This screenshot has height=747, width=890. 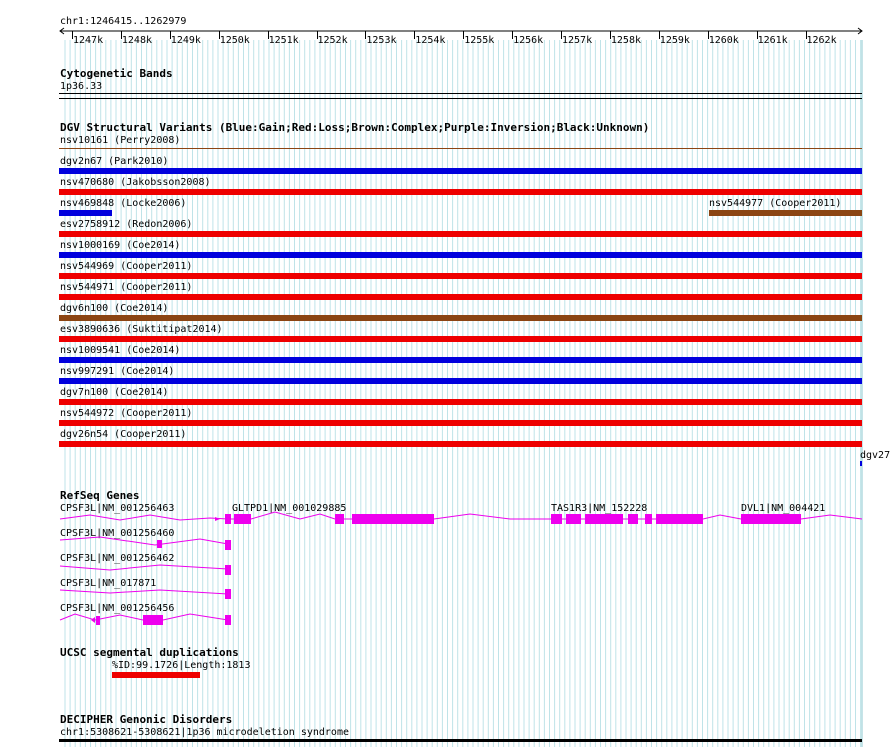 I want to click on gene-tas1r3-intron, so click(x=544, y=516).